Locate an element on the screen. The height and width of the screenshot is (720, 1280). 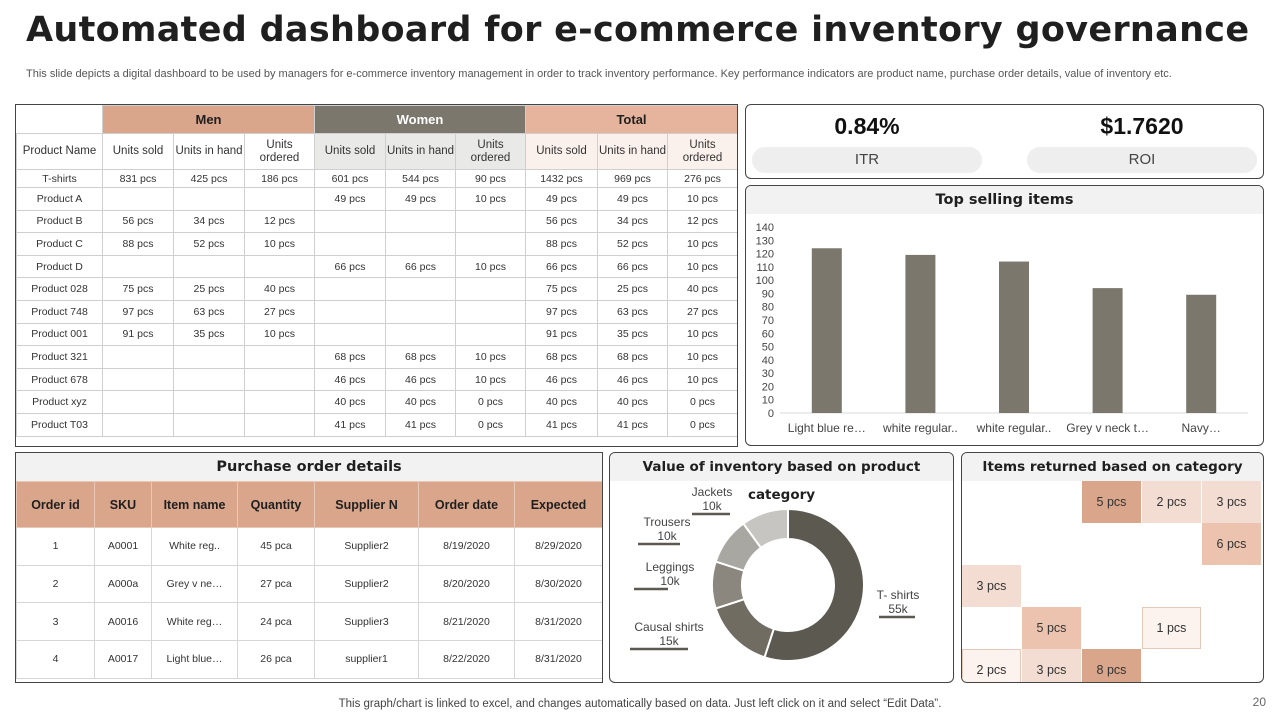
table-cell: 601 pcs is located at coordinates (350, 178).